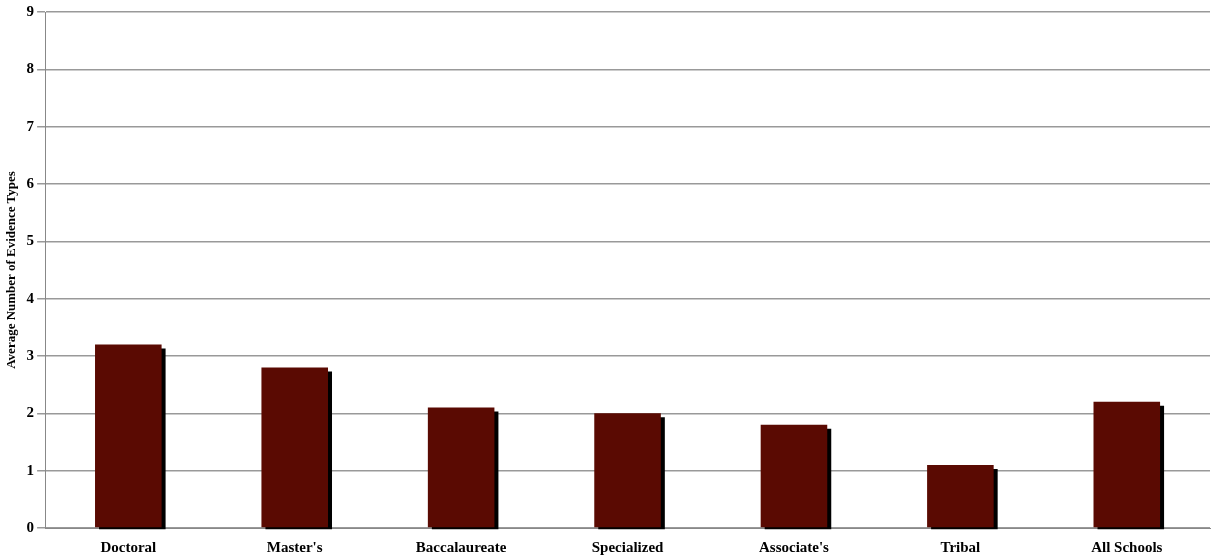 The width and height of the screenshot is (1214, 560). Describe the element at coordinates (461, 546) in the screenshot. I see `x-tick-label: Baccalaureate` at that location.